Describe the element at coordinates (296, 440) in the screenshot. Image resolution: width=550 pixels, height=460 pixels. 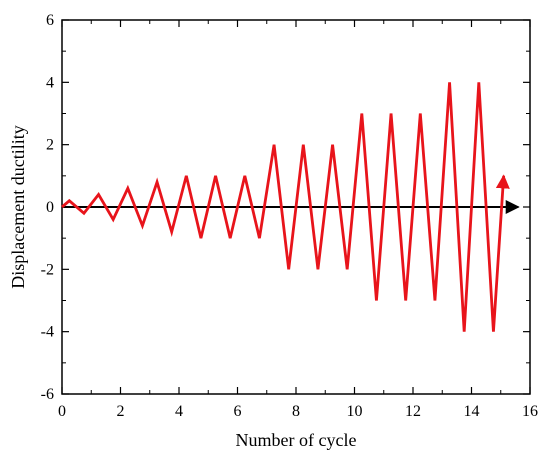
I see `x-axis-title: Number of cycle` at that location.